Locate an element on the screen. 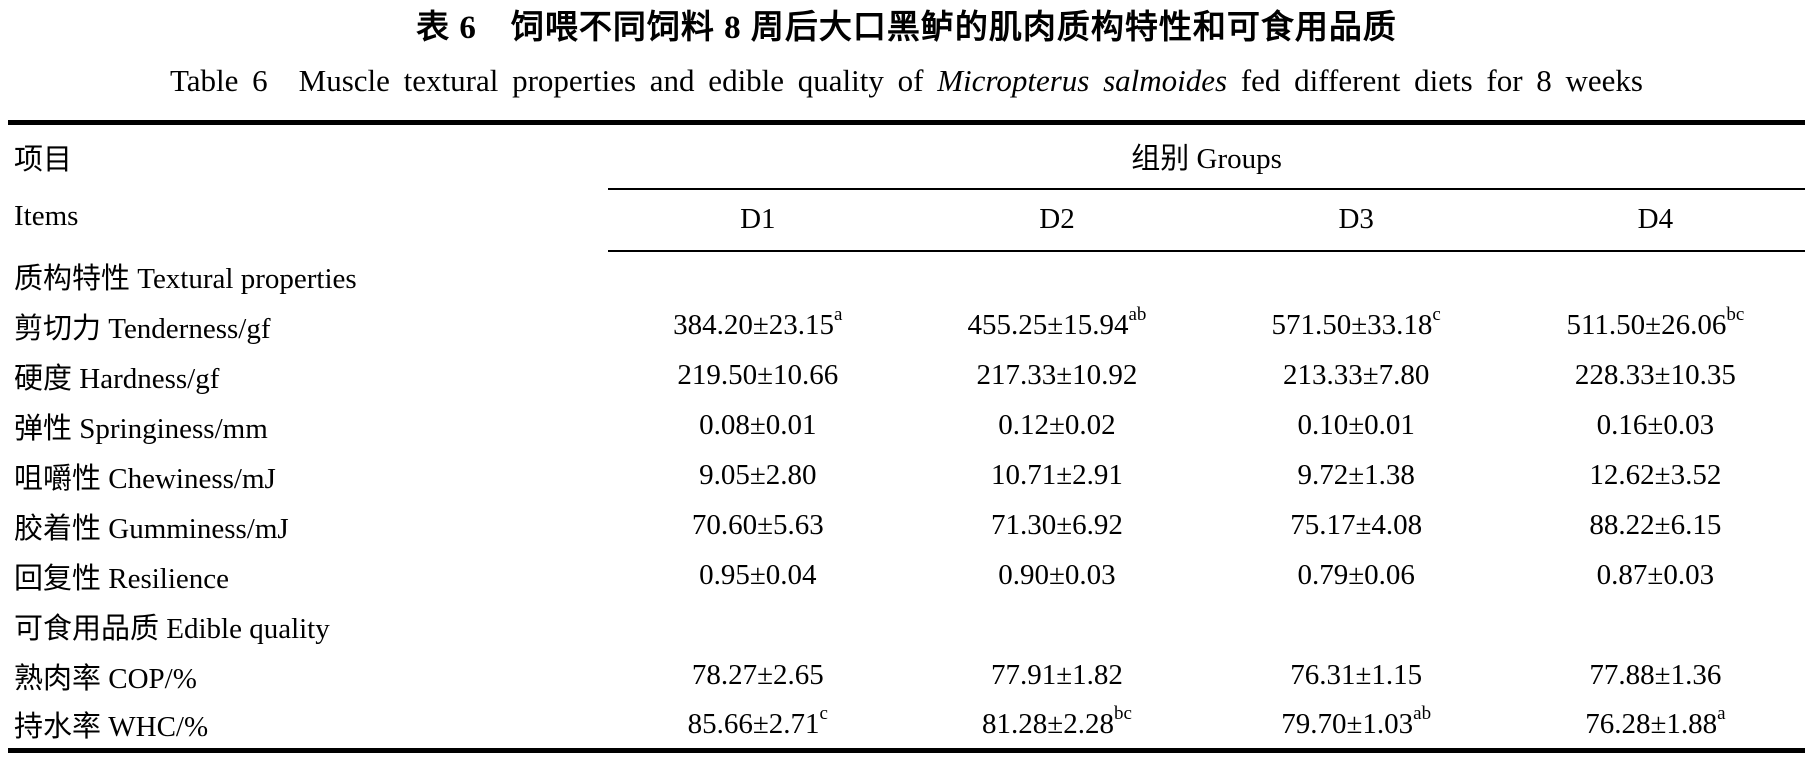 The image size is (1813, 764). cell-value: 9.05±2.80 is located at coordinates (758, 475).